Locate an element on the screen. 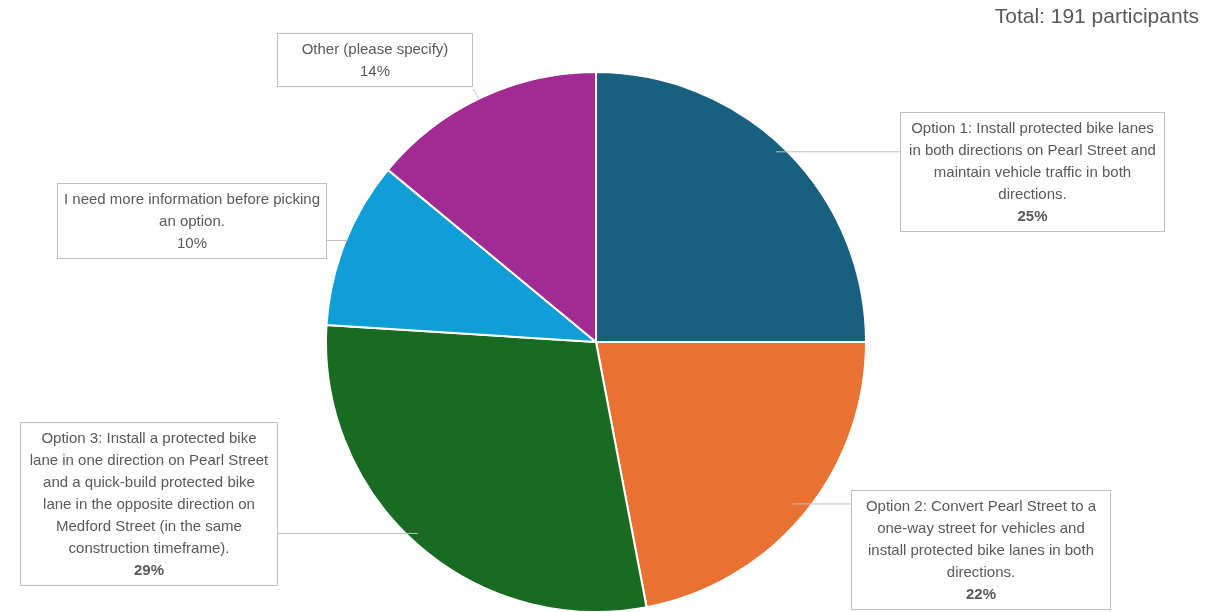 Image resolution: width=1221 pixels, height=612 pixels. data-label: 10% is located at coordinates (192, 242).